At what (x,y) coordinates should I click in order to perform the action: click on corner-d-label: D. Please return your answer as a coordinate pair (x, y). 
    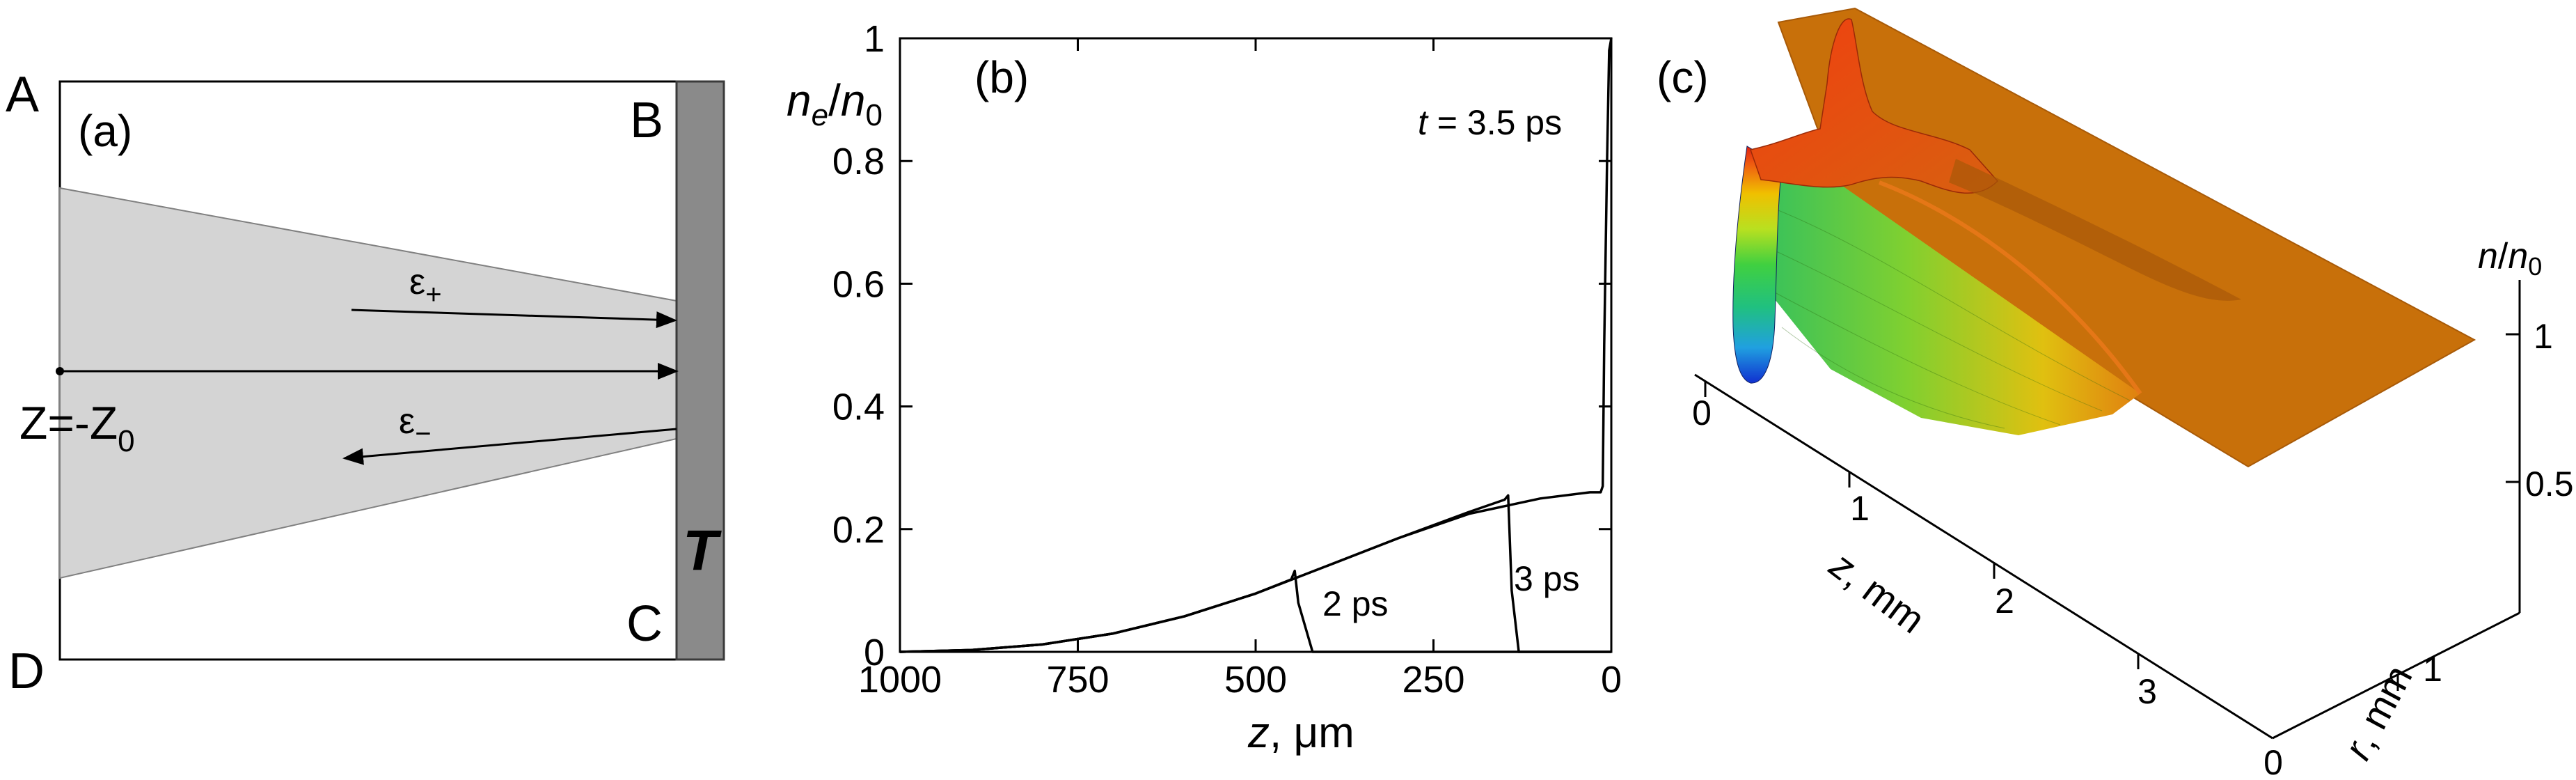
    Looking at the image, I should click on (26, 671).